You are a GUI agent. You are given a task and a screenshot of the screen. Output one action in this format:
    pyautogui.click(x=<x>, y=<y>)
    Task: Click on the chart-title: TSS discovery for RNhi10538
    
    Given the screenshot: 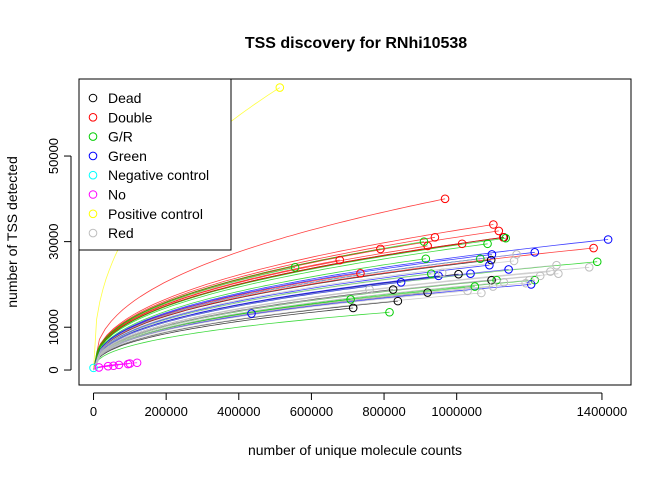 What is the action you would take?
    pyautogui.click(x=356, y=43)
    